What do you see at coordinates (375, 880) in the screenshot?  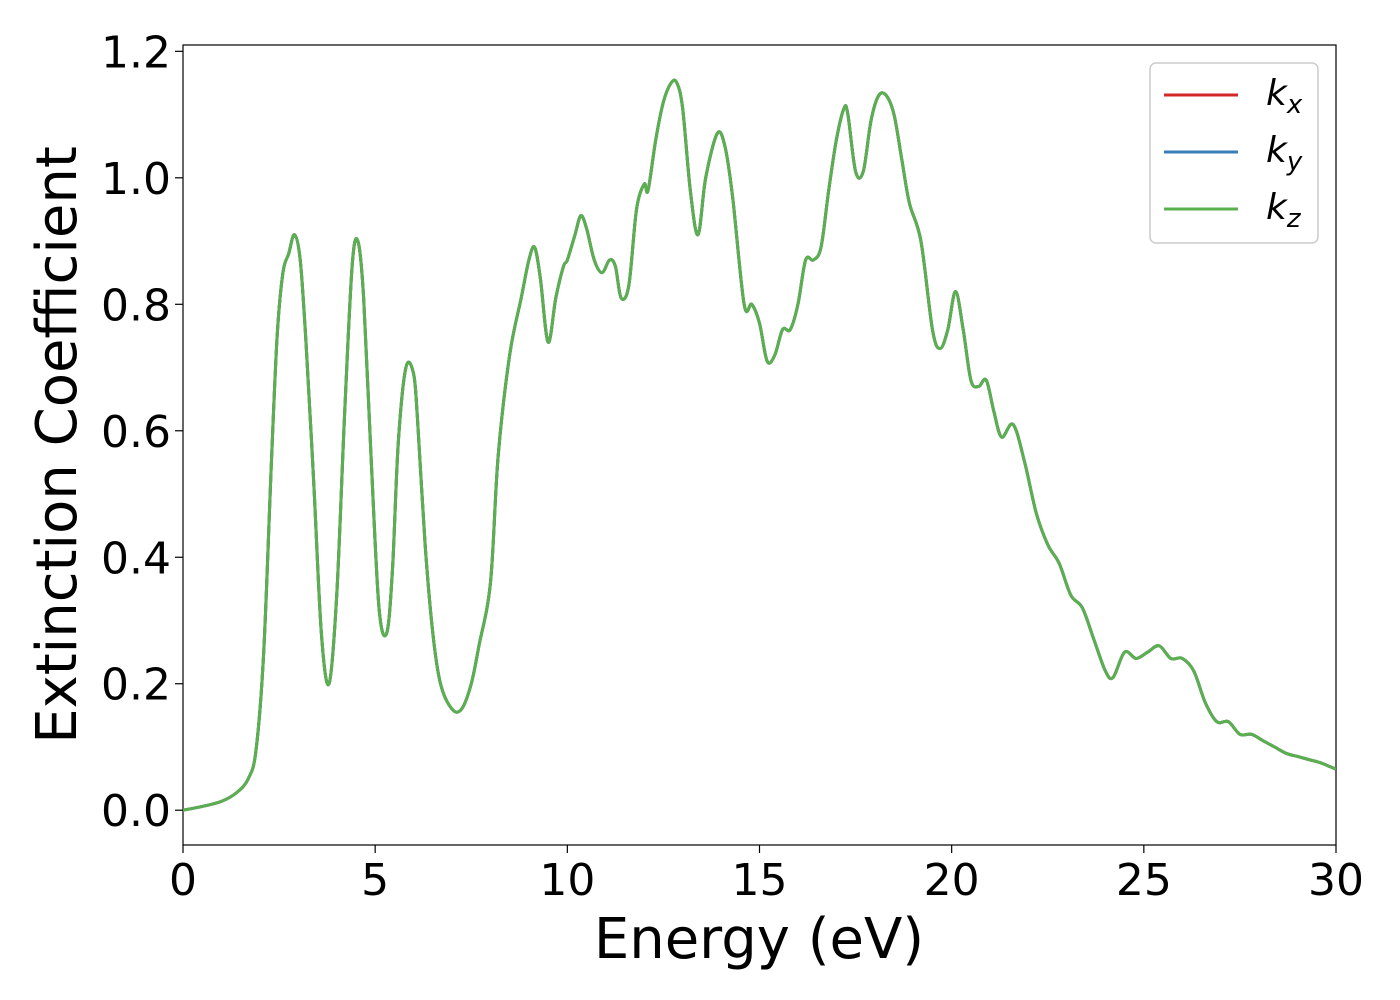 I see `x-tick-label: 5` at bounding box center [375, 880].